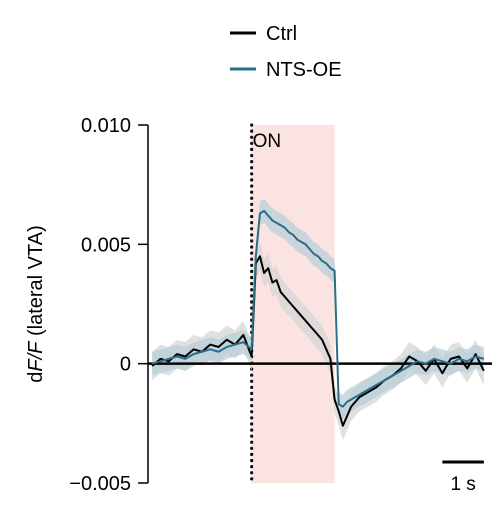  What do you see at coordinates (304, 70) in the screenshot?
I see `legend-label-2: NTS-OE` at bounding box center [304, 70].